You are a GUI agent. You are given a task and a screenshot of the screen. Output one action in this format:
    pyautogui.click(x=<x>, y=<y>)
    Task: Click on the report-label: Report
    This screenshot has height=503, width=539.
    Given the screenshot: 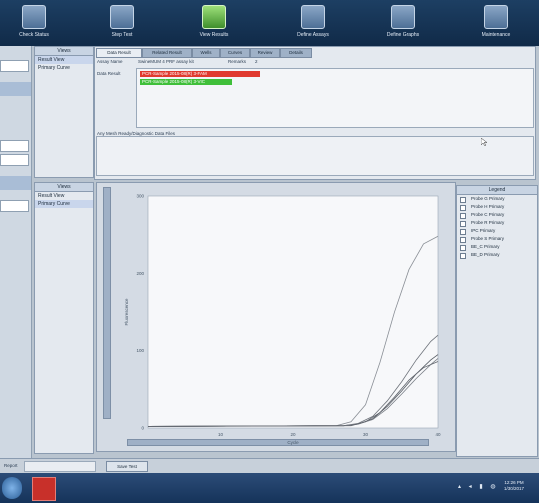 What is the action you would take?
    pyautogui.click(x=11, y=465)
    